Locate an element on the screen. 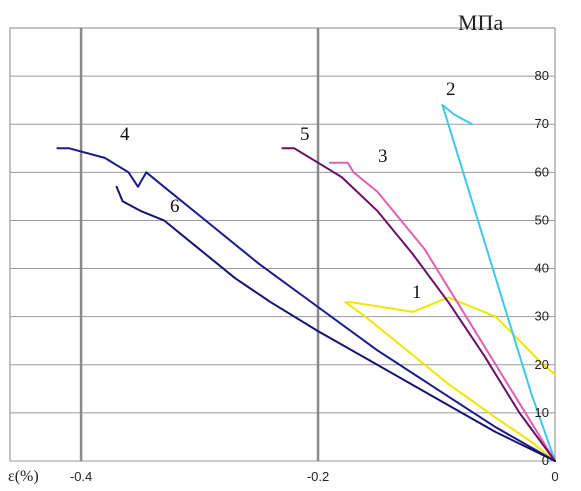  y-tick-label: 50 is located at coordinates (542, 219).